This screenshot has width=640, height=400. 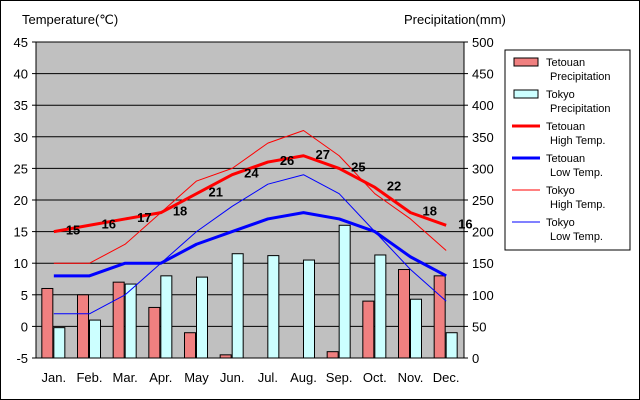 I want to click on x-tick-label: Nov., so click(x=411, y=377).